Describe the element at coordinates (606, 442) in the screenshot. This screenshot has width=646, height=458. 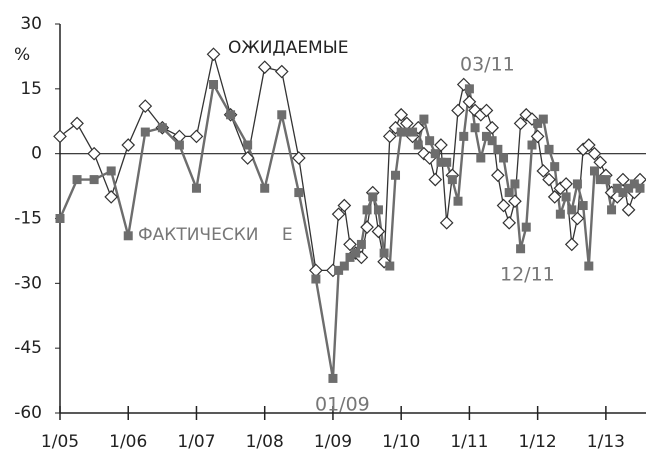
I see `x-tick-label: 1/13` at that location.